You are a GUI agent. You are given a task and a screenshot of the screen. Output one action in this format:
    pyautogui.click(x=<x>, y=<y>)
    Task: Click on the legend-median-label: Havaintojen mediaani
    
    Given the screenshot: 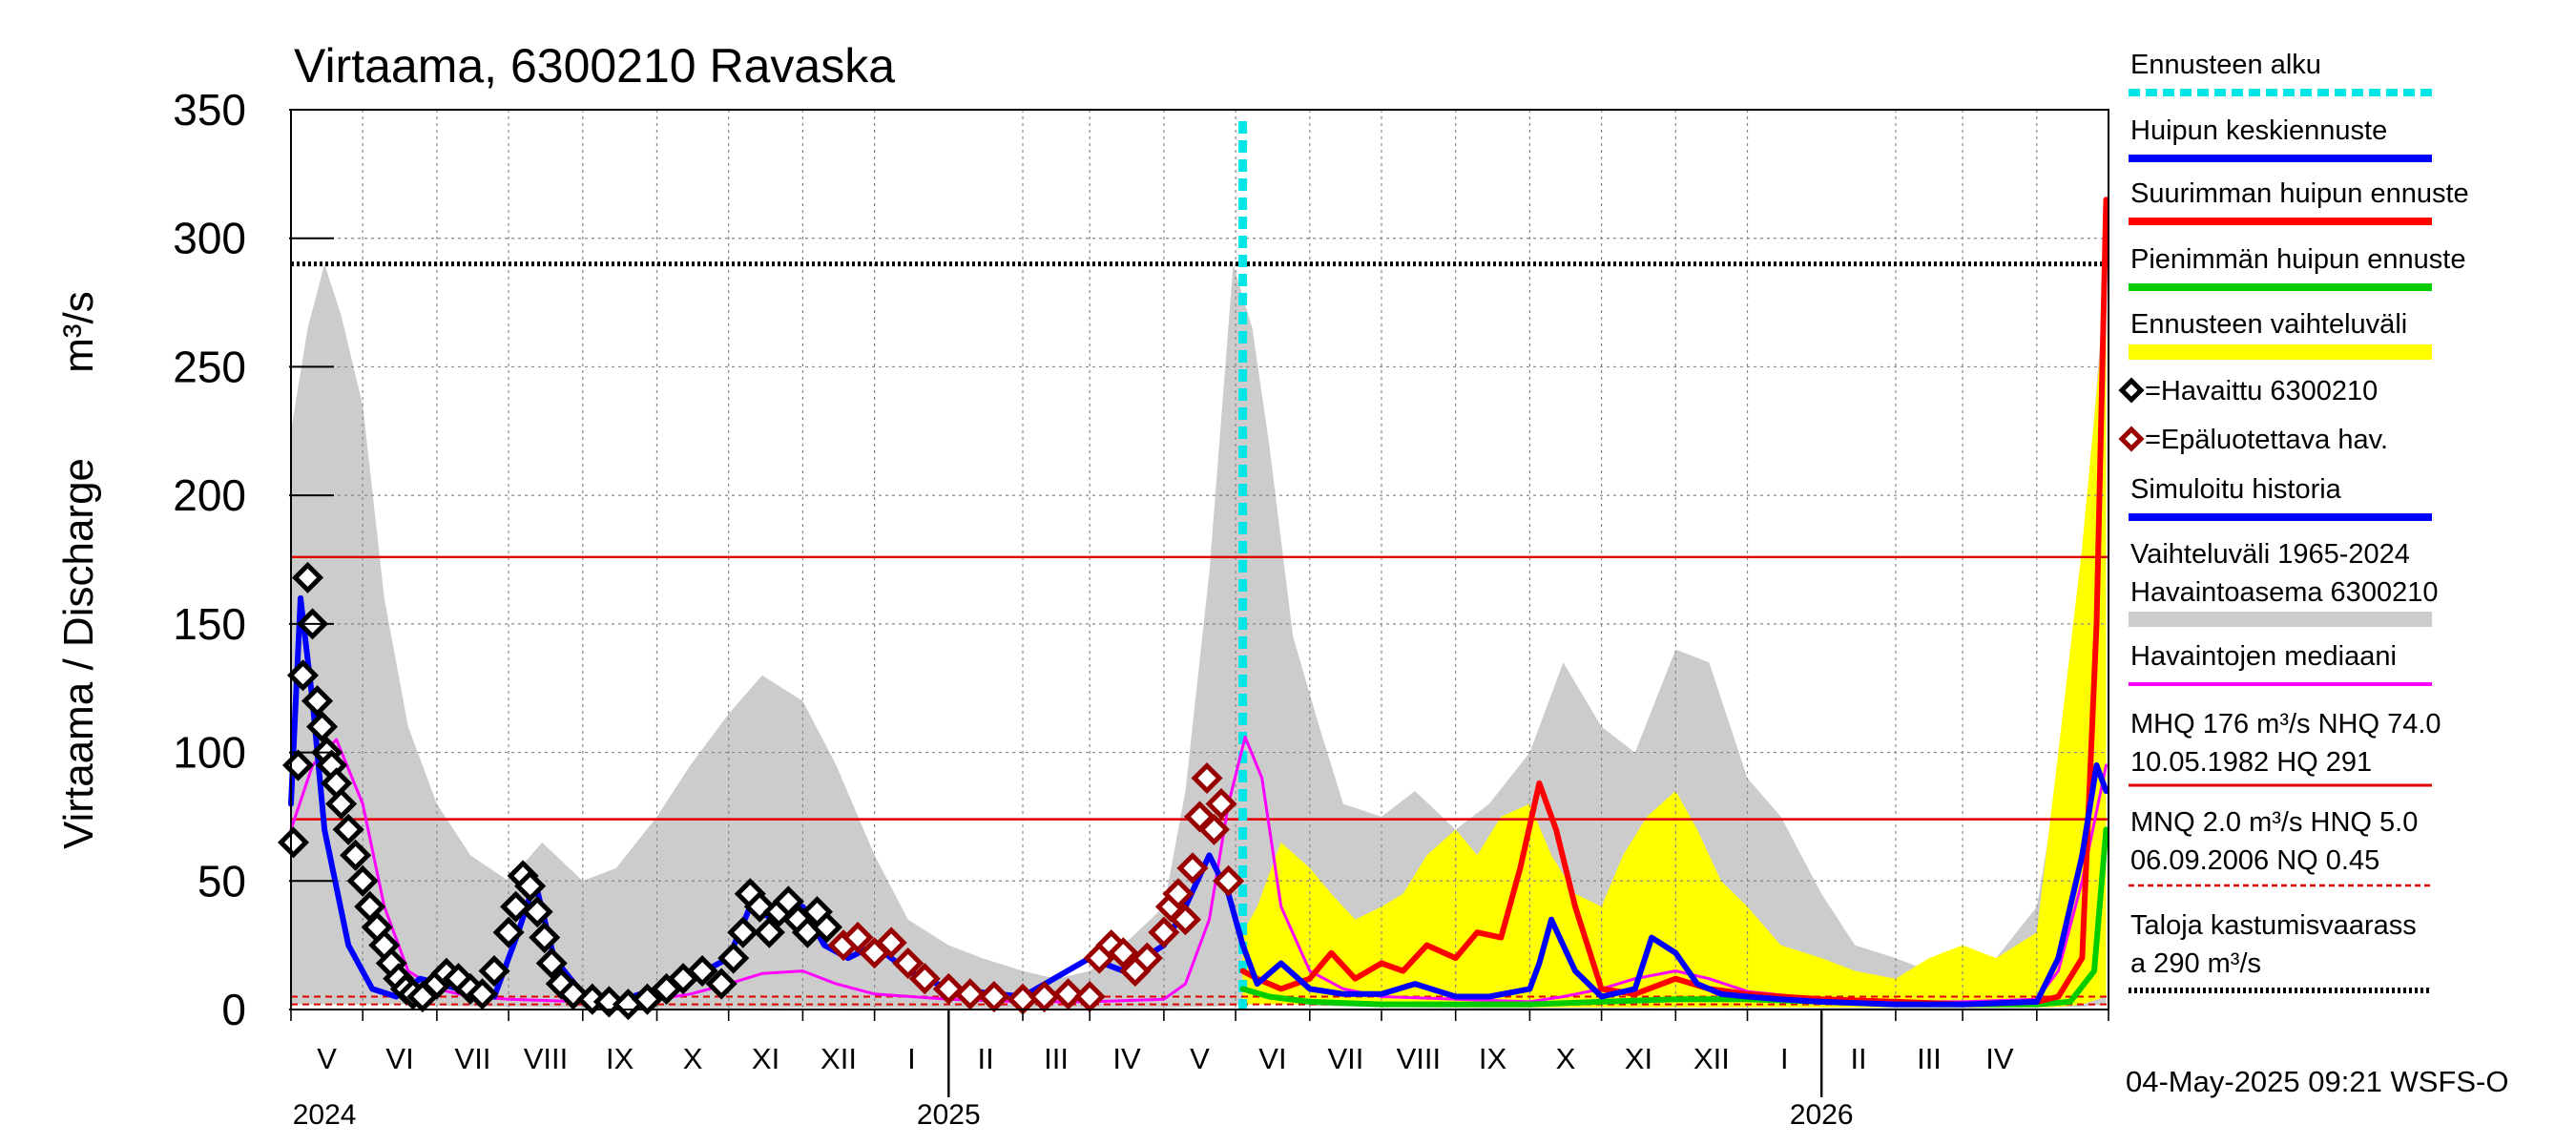 What is the action you would take?
    pyautogui.click(x=2263, y=656)
    